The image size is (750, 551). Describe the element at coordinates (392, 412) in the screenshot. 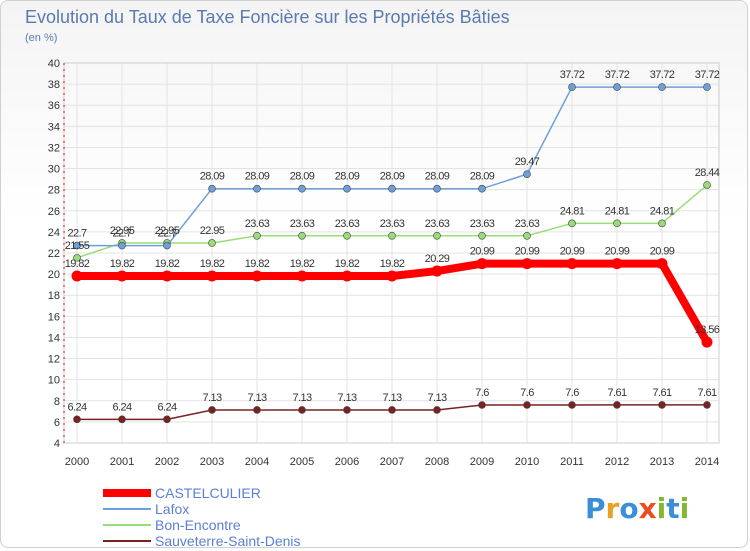

I see `series-sauveterre-saint-denis` at that location.